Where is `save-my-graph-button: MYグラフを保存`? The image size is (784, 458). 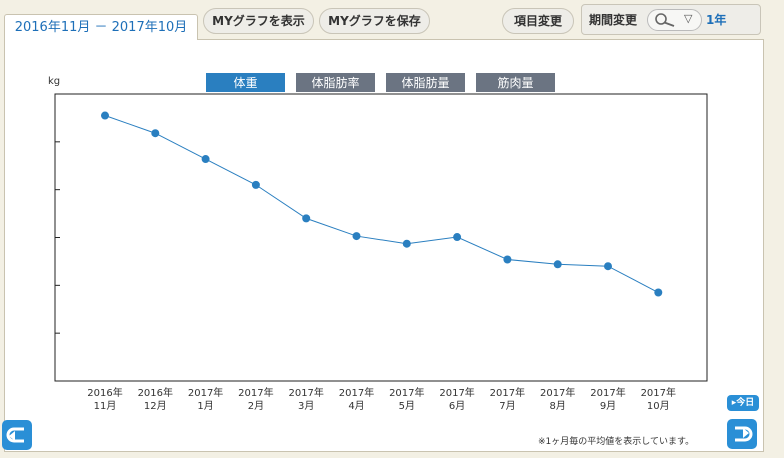
save-my-graph-button: MYグラフを保存 is located at coordinates (374, 21).